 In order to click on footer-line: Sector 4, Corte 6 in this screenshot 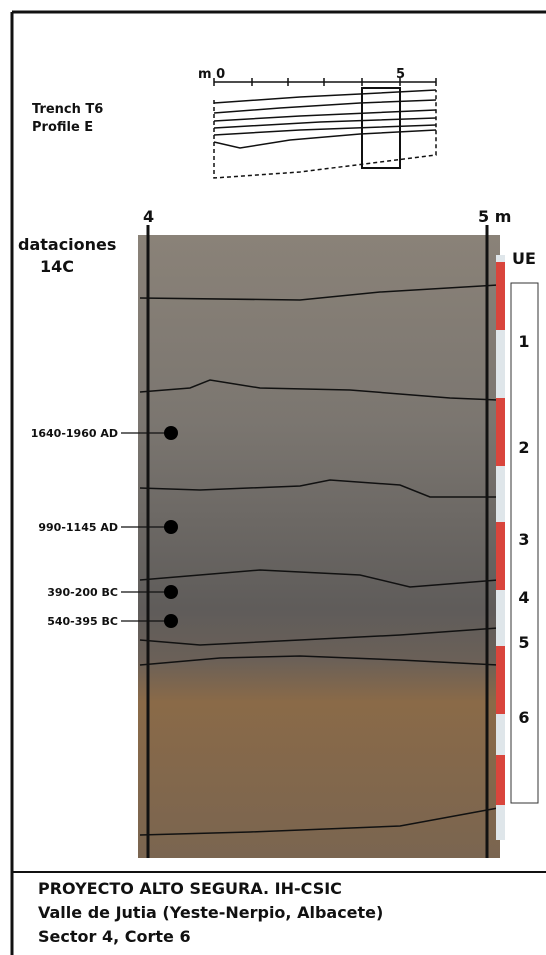, I will do `click(114, 936)`.